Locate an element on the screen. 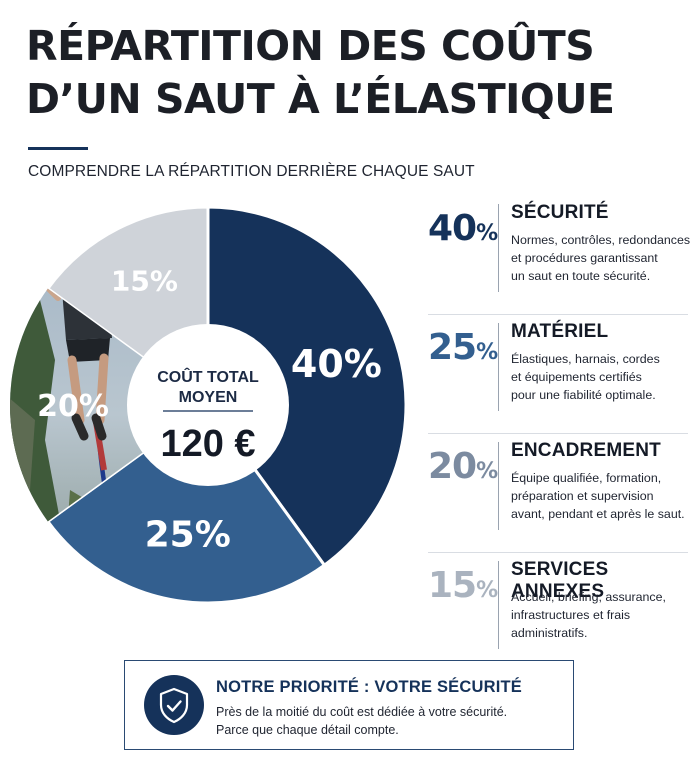  pie-slice-label-3: 20% is located at coordinates (73, 406).